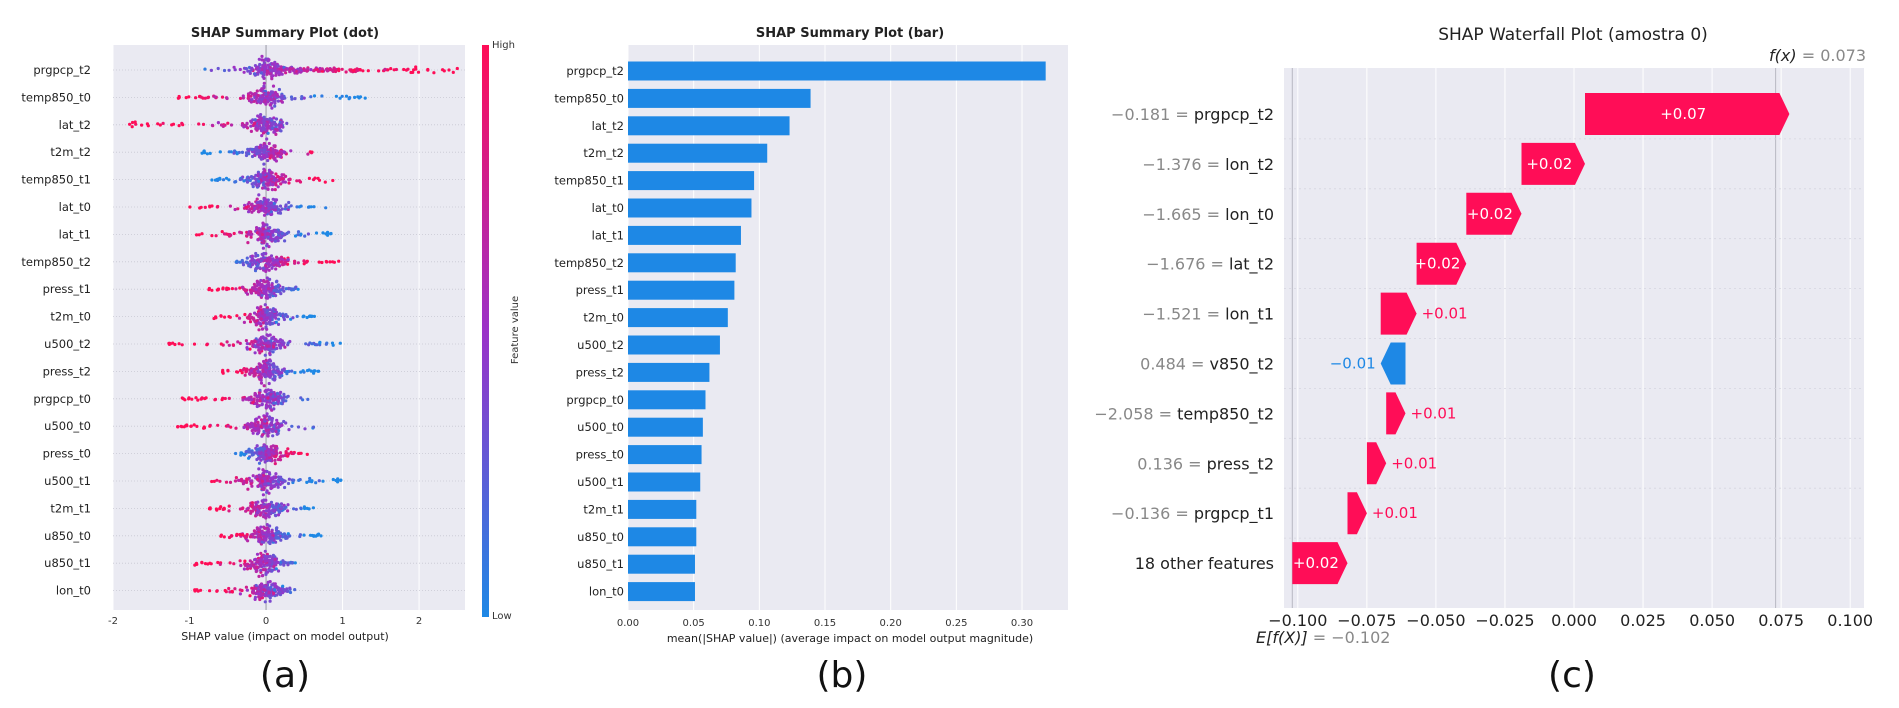 Image resolution: width=1899 pixels, height=708 pixels. What do you see at coordinates (1504, 620) in the screenshot?
I see `waterfall-x-tick-label: −0.025` at bounding box center [1504, 620].